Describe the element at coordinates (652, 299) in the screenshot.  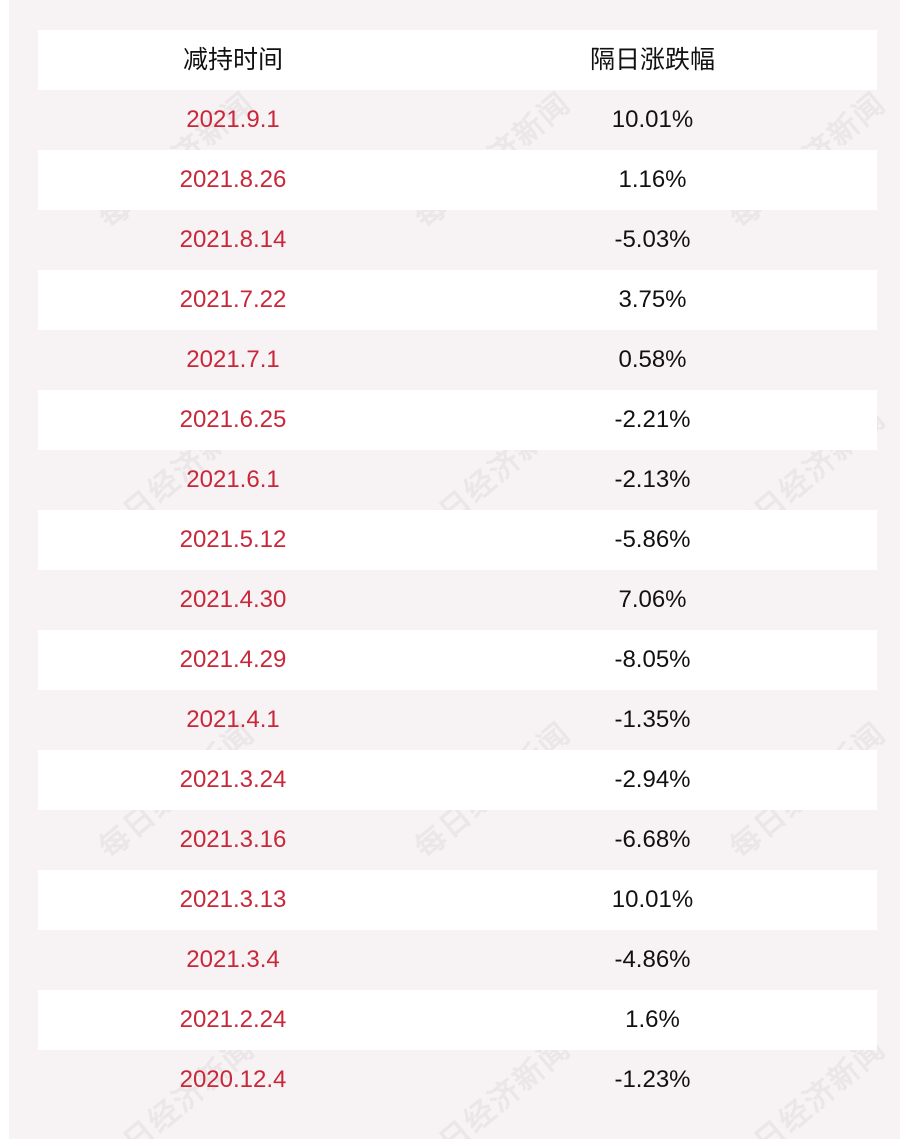
I see `change-cell: 3.75%` at that location.